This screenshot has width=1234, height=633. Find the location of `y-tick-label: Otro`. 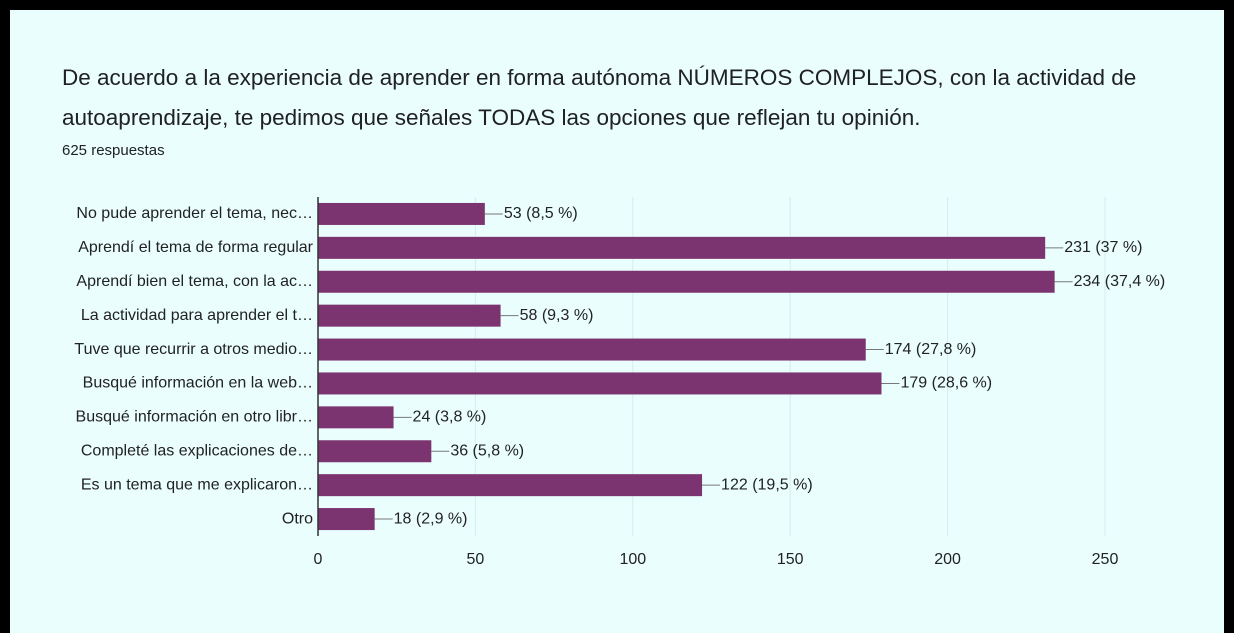

y-tick-label: Otro is located at coordinates (297, 518).